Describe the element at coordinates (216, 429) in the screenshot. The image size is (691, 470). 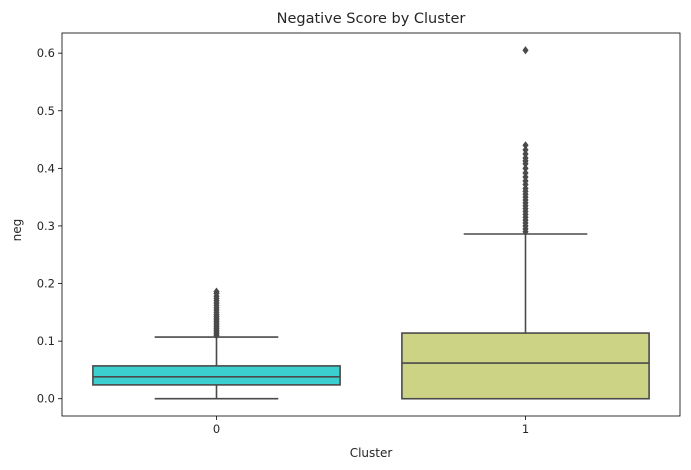
I see `x-tick-label: 0` at that location.